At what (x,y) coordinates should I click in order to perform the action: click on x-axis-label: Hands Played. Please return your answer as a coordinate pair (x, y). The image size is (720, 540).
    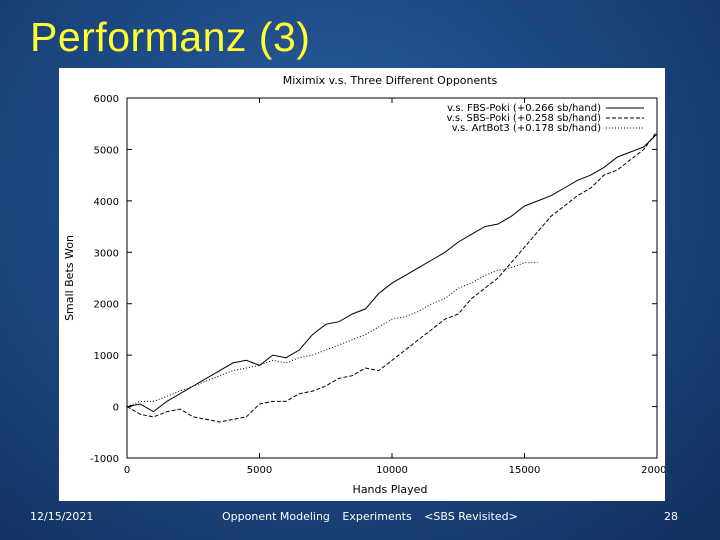
    Looking at the image, I should click on (390, 489).